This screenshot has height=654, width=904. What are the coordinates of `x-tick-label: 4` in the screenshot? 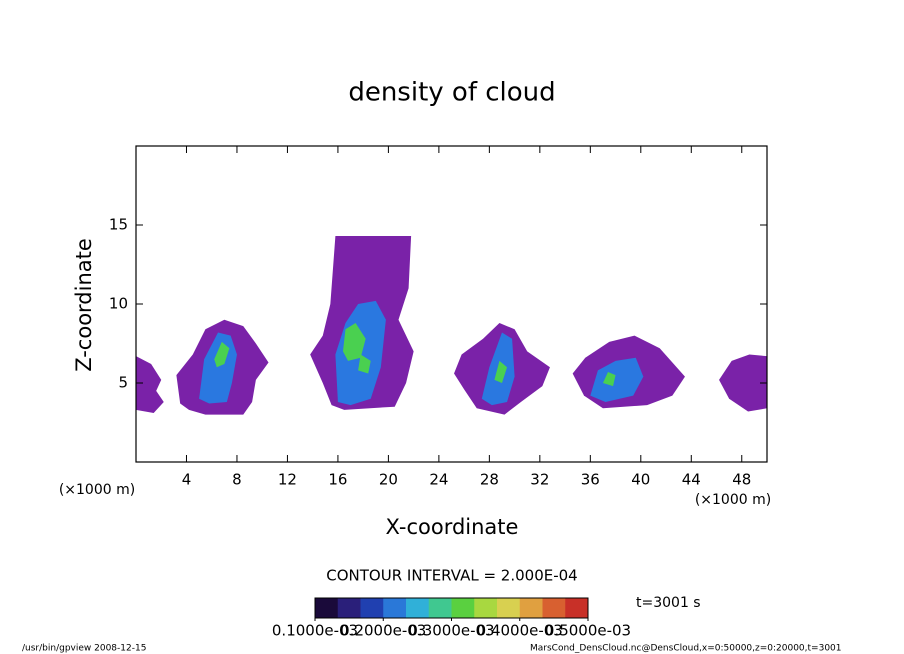 It's located at (187, 480).